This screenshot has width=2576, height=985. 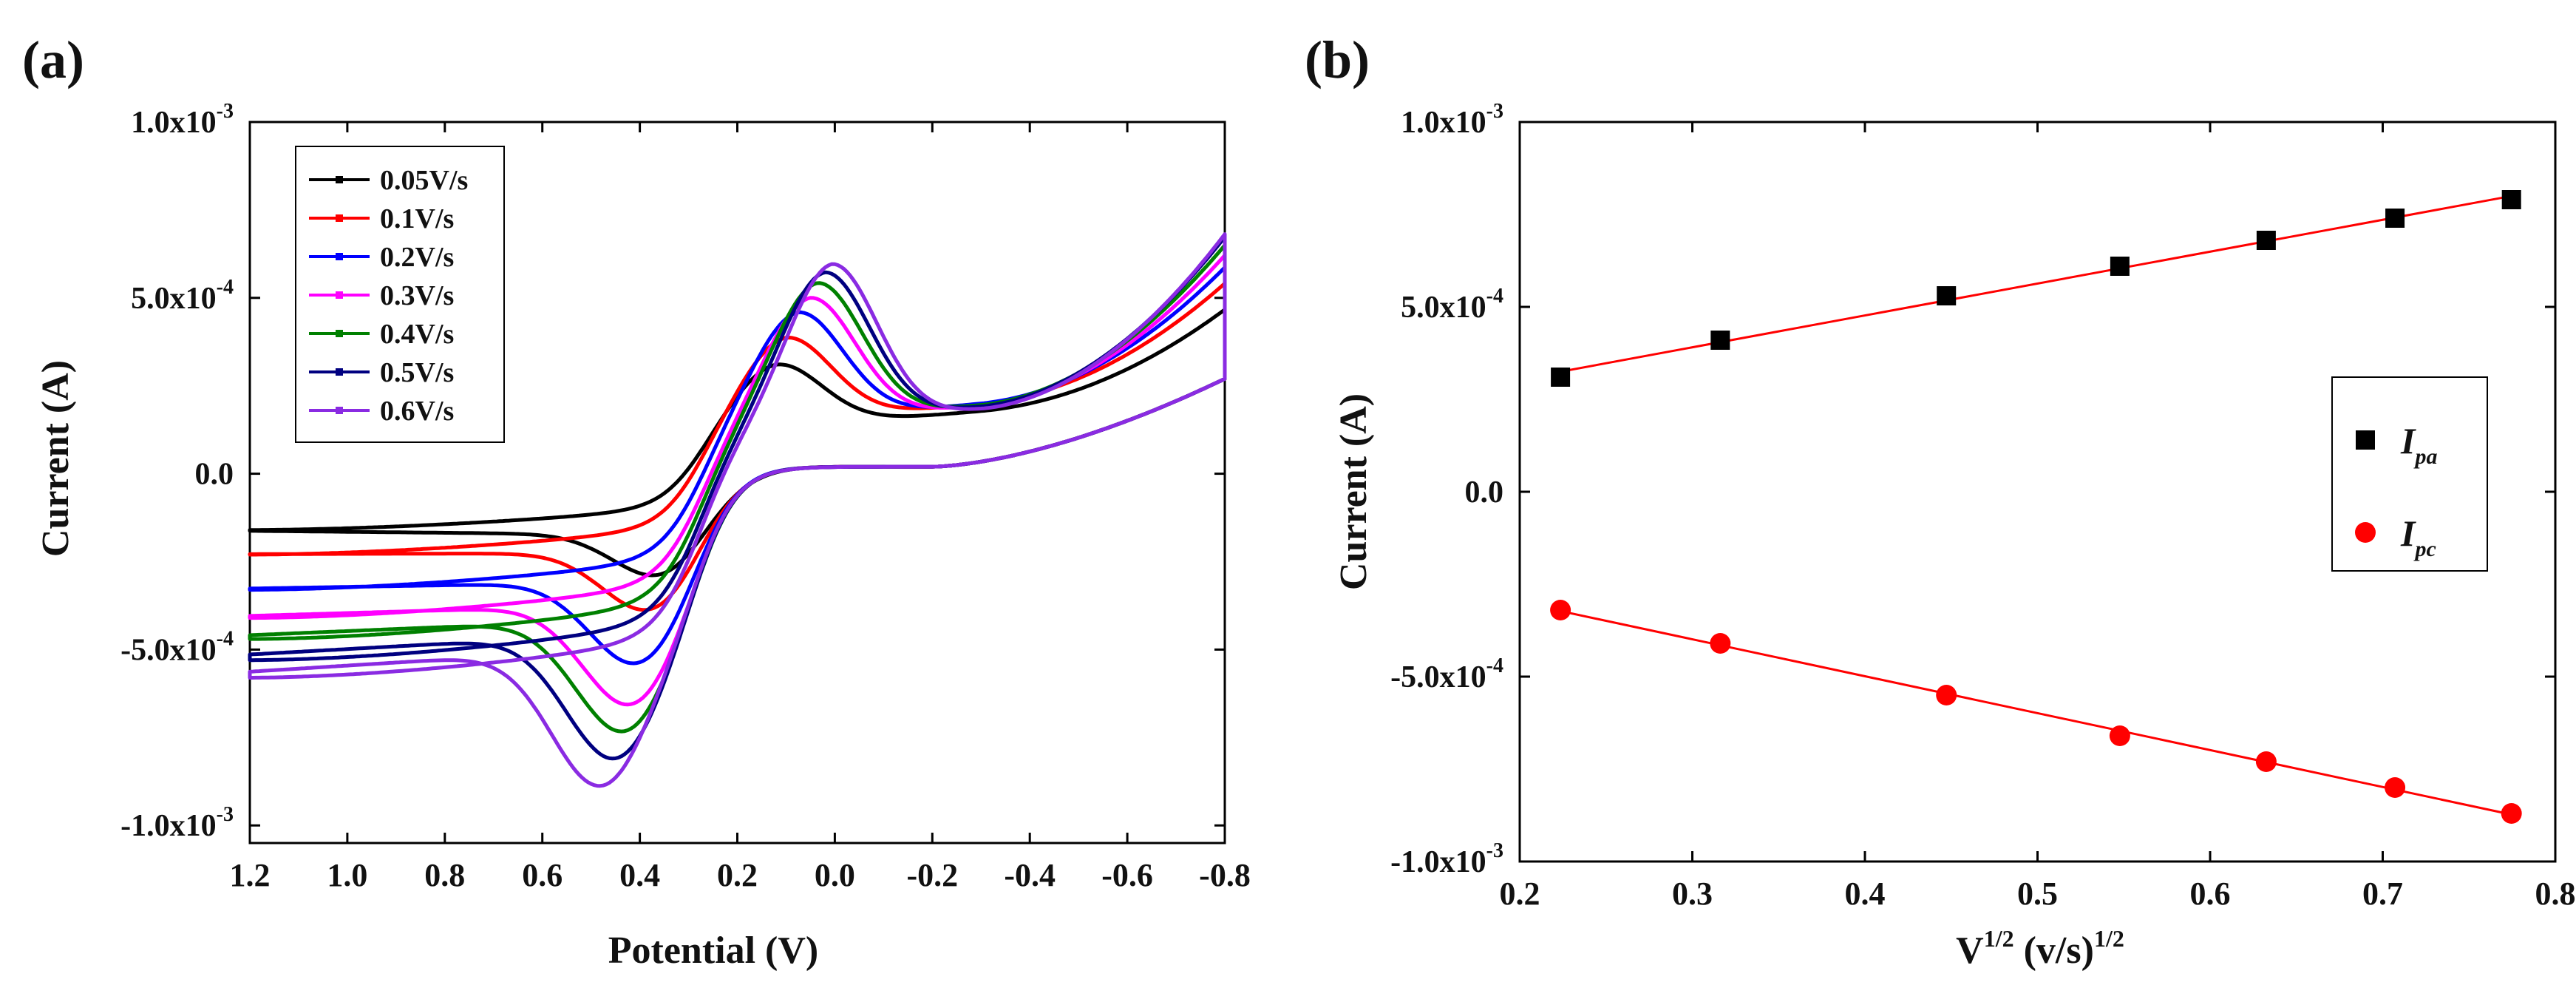 What do you see at coordinates (250, 875) in the screenshot?
I see `x-tick-label: 1.2` at bounding box center [250, 875].